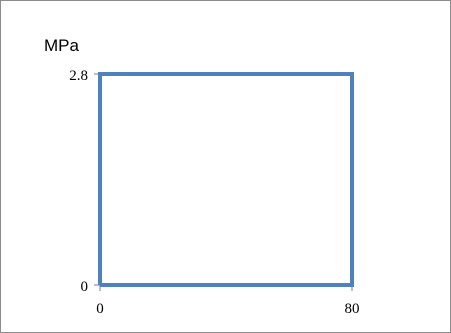 The width and height of the screenshot is (451, 333). I want to click on y-tick-label-top: 2.8, so click(78, 76).